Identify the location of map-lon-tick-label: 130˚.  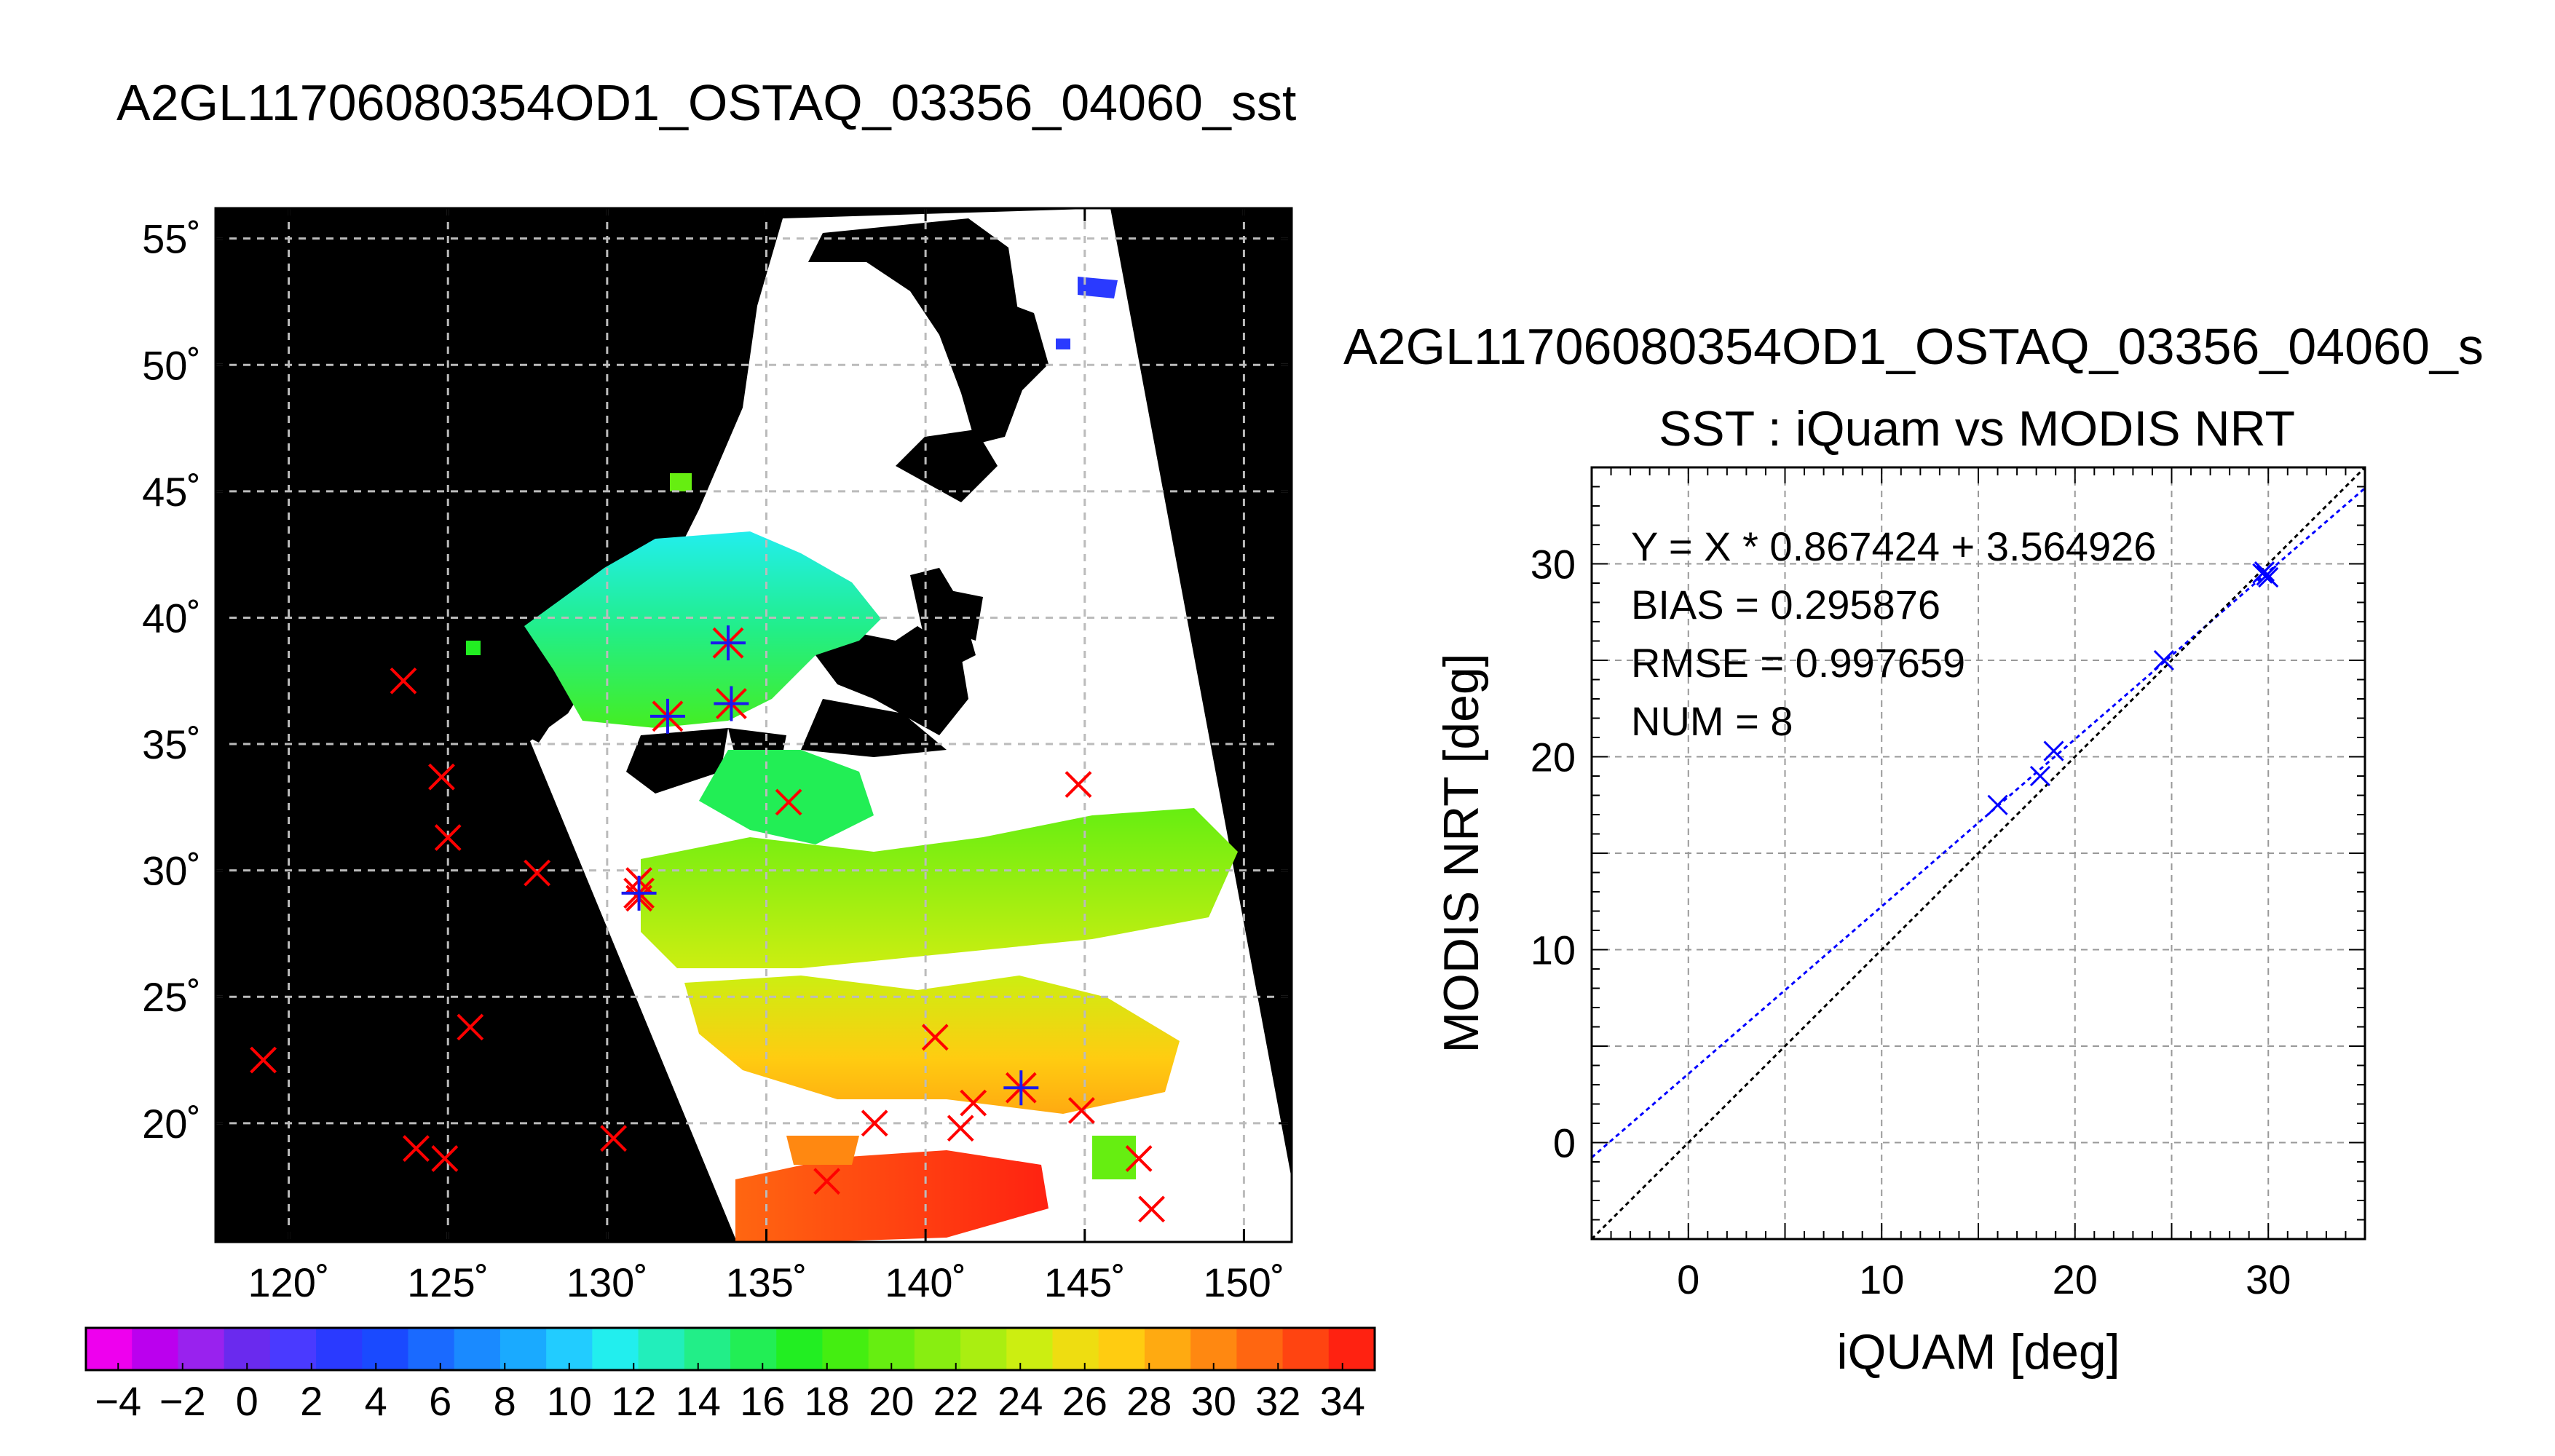
(607, 1282).